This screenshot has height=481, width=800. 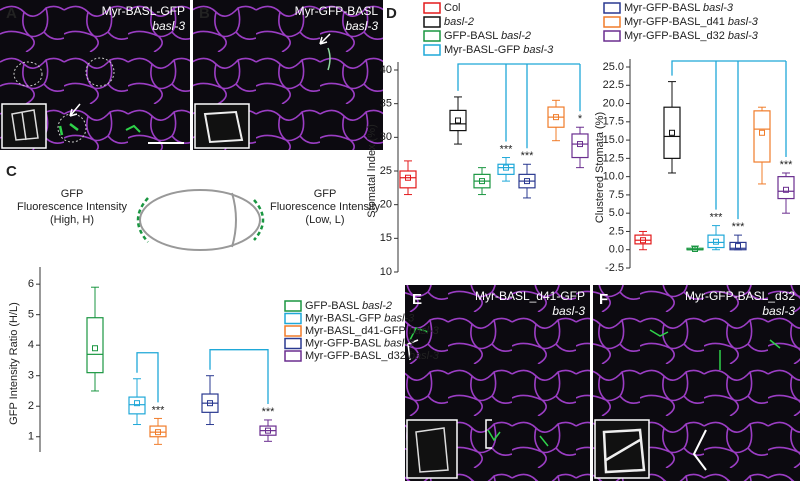 What do you see at coordinates (613, 177) in the screenshot?
I see `y-tick-label: 10.0` at bounding box center [613, 177].